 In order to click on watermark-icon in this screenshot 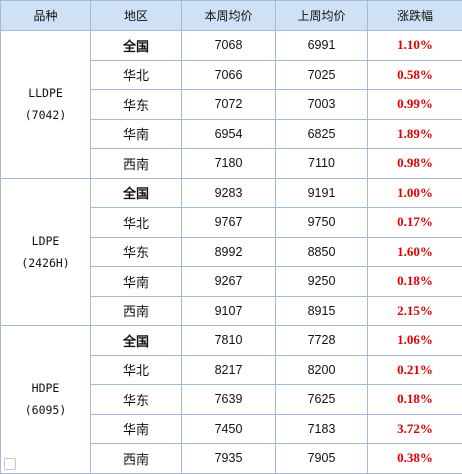, I will do `click(10, 464)`.